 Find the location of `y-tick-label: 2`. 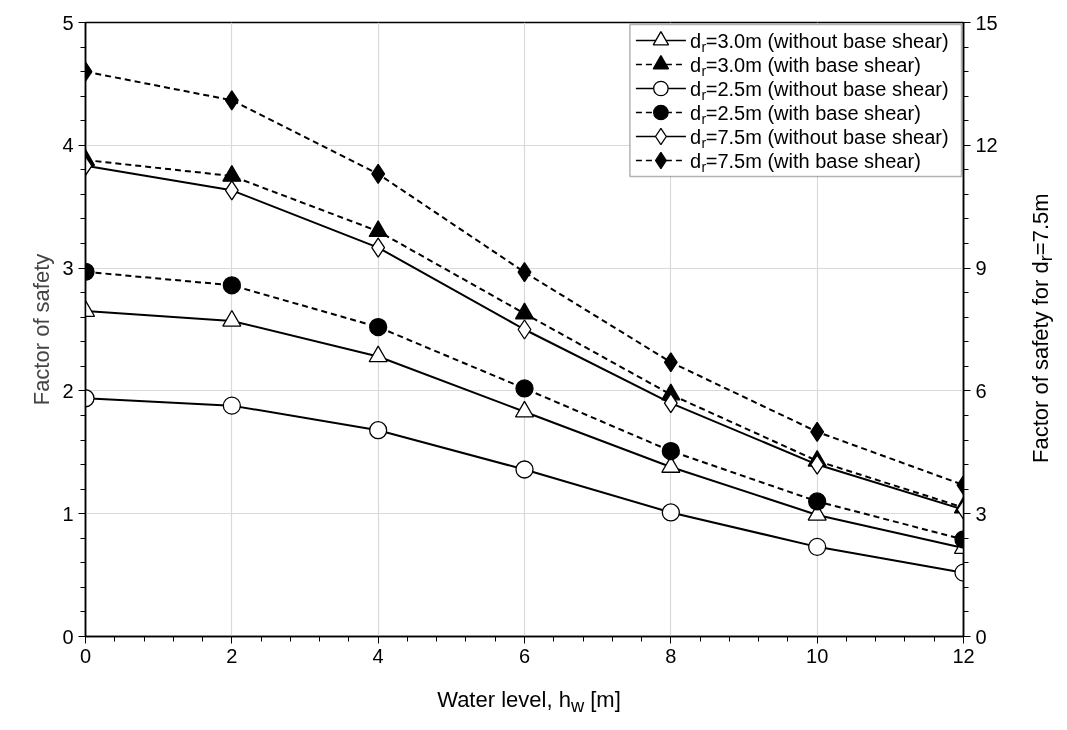

y-tick-label: 2 is located at coordinates (68, 390).